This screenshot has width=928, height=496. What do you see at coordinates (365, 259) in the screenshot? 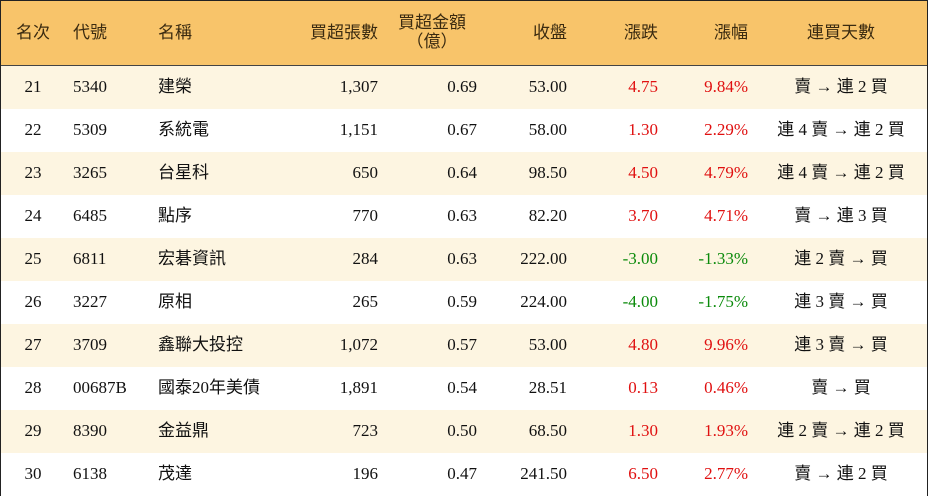
I see `table-cell: 284` at bounding box center [365, 259].